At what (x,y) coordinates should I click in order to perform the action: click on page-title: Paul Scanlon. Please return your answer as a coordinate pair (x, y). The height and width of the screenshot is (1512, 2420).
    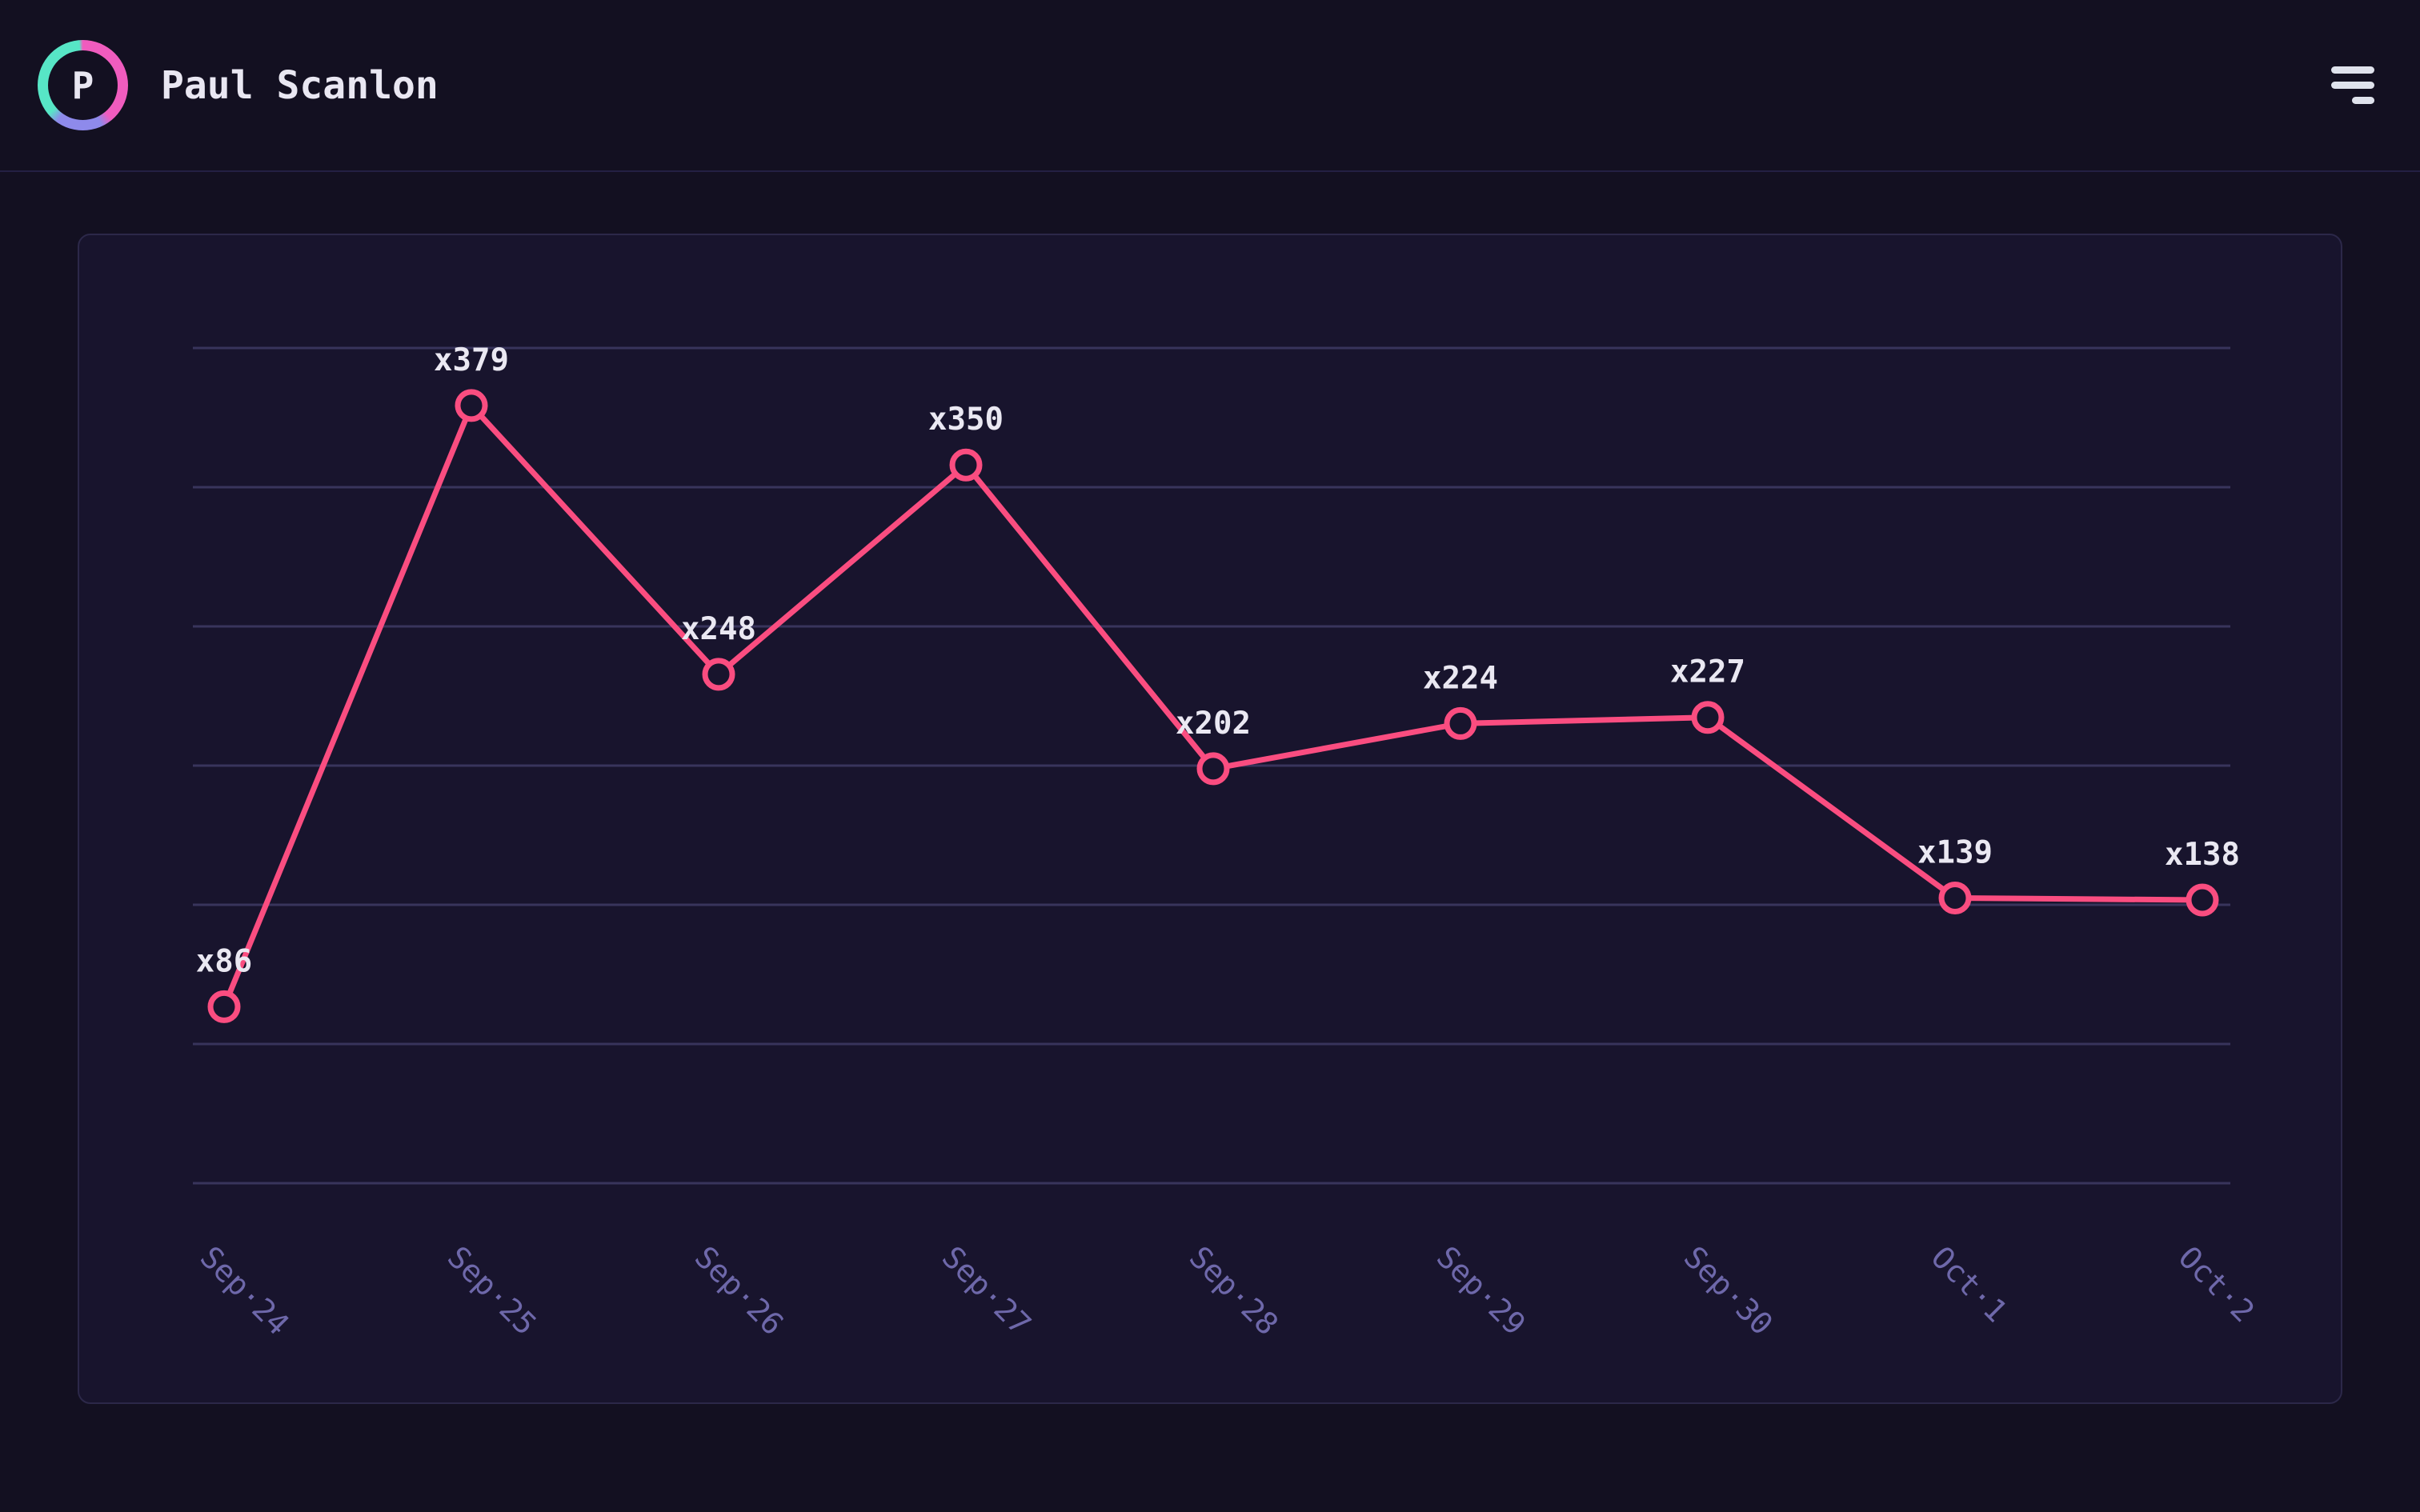
    Looking at the image, I should click on (300, 85).